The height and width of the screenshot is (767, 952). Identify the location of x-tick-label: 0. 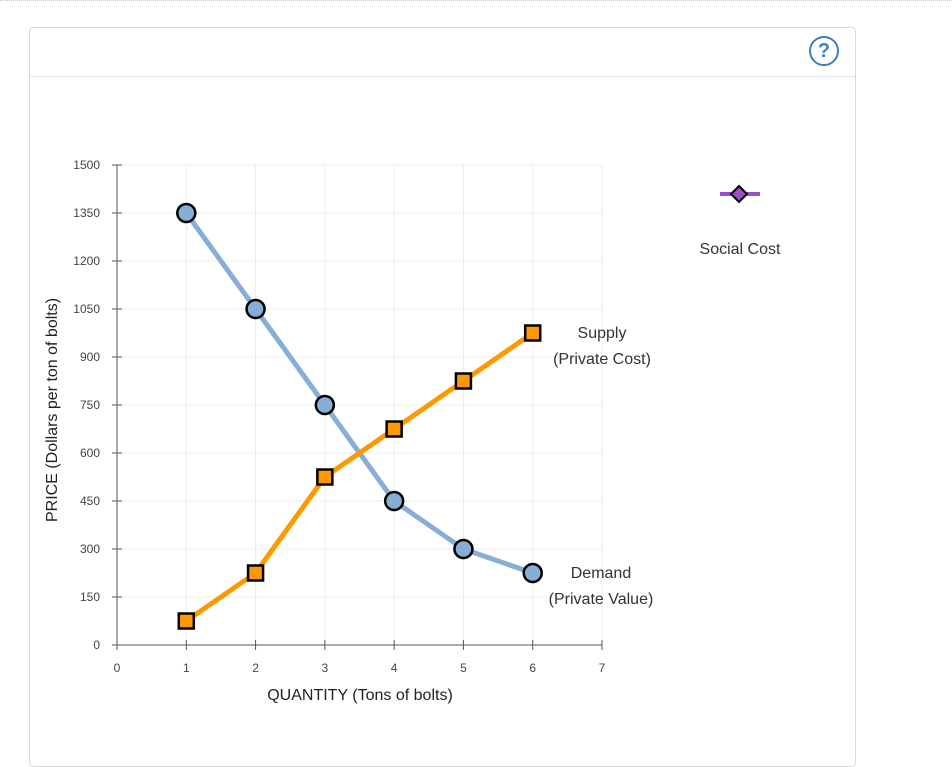
(117, 668).